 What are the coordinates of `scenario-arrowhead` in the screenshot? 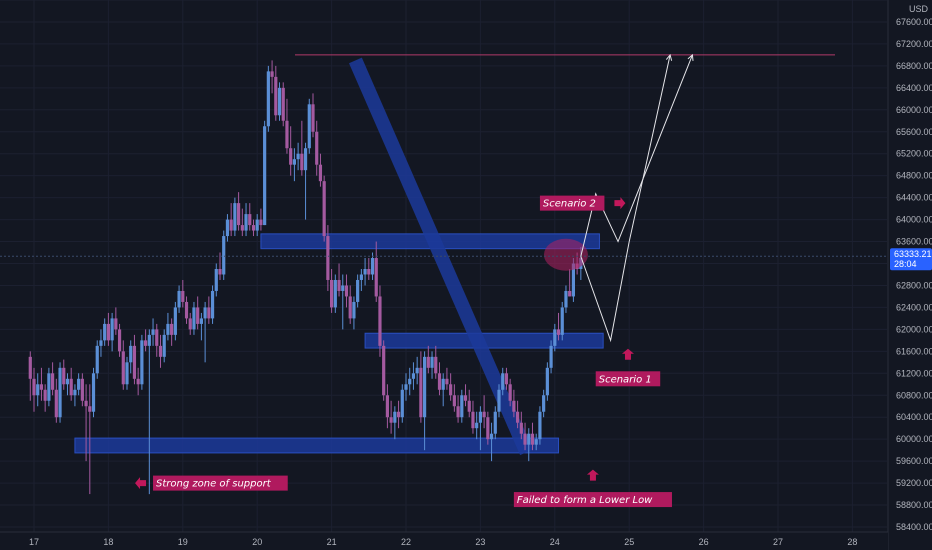 It's located at (690, 57).